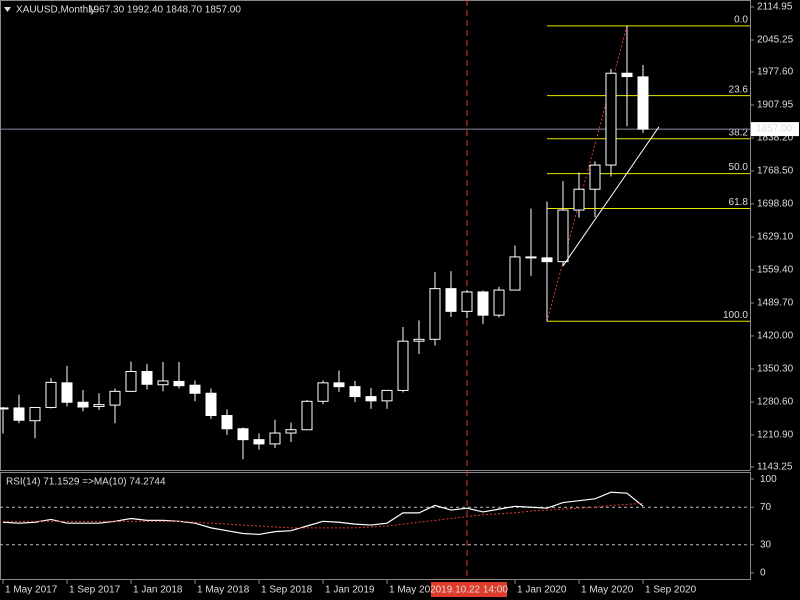  Describe the element at coordinates (775, 204) in the screenshot. I see `y-tick-label: 1698.80` at that location.